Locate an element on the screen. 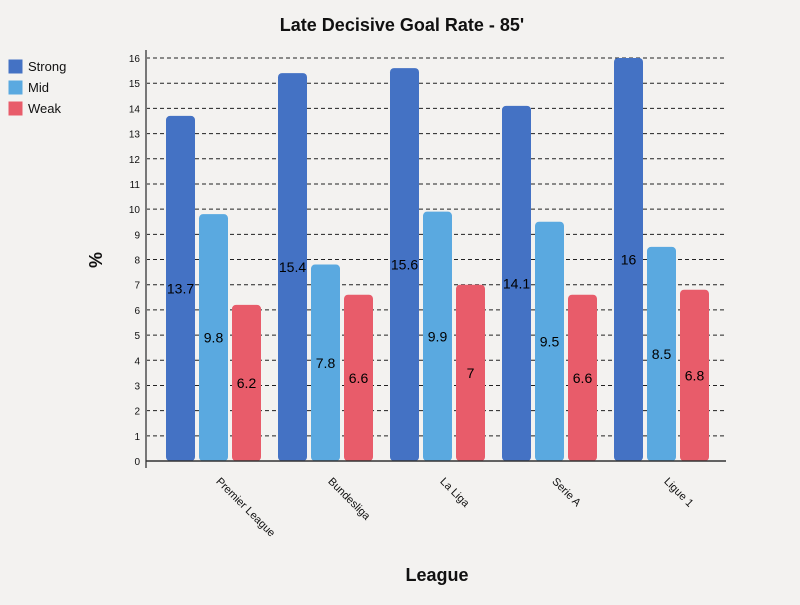 This screenshot has height=605, width=800. data-label: 15.4 is located at coordinates (292, 267).